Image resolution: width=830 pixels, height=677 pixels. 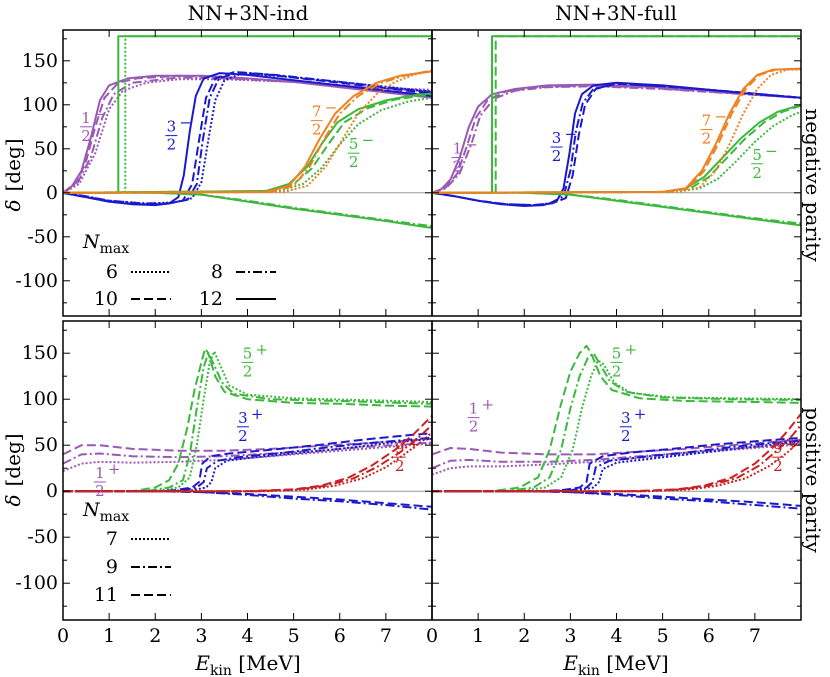 I want to click on label-numerator: 9, so click(x=400, y=448).